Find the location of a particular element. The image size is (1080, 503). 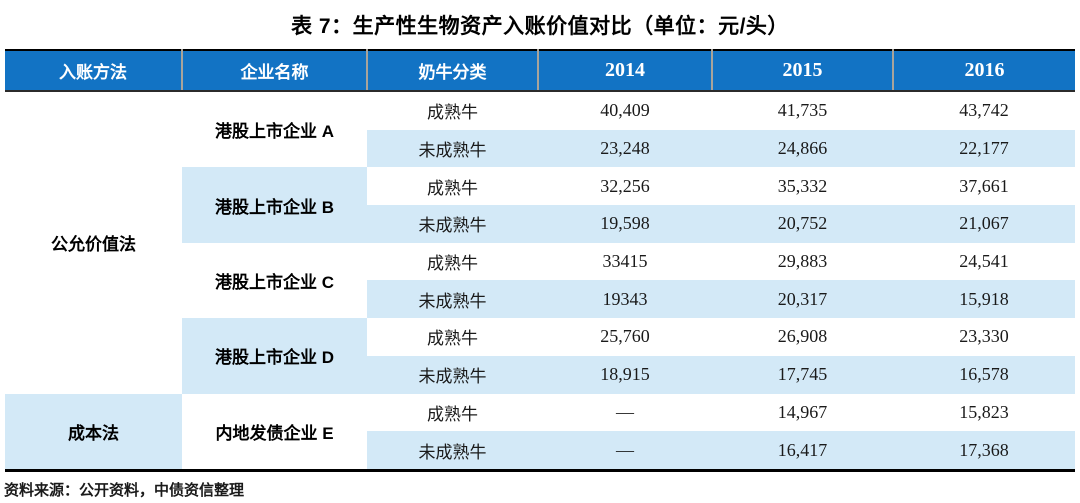

value-cell: 41,735 is located at coordinates (802, 110).